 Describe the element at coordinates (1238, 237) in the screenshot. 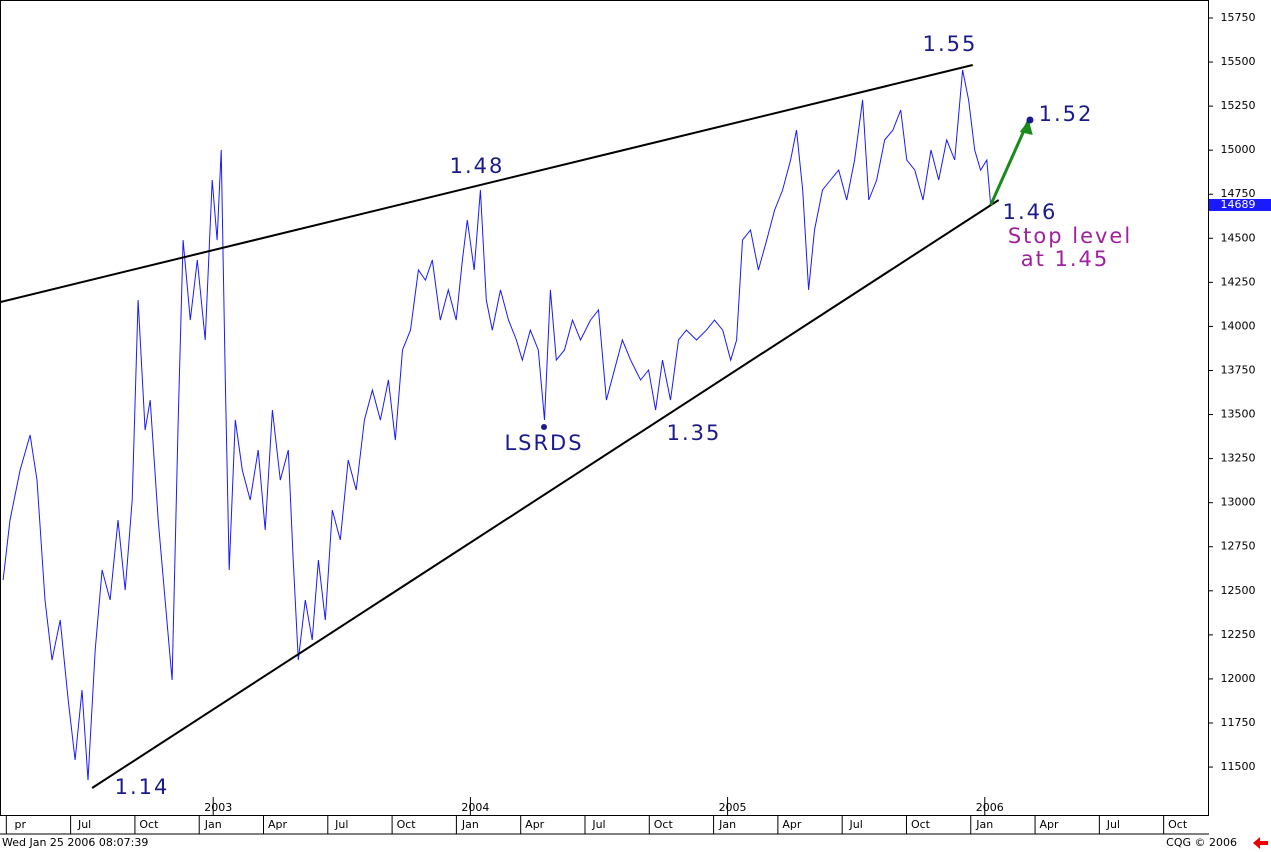

I see `y-tick-label: 14500` at that location.